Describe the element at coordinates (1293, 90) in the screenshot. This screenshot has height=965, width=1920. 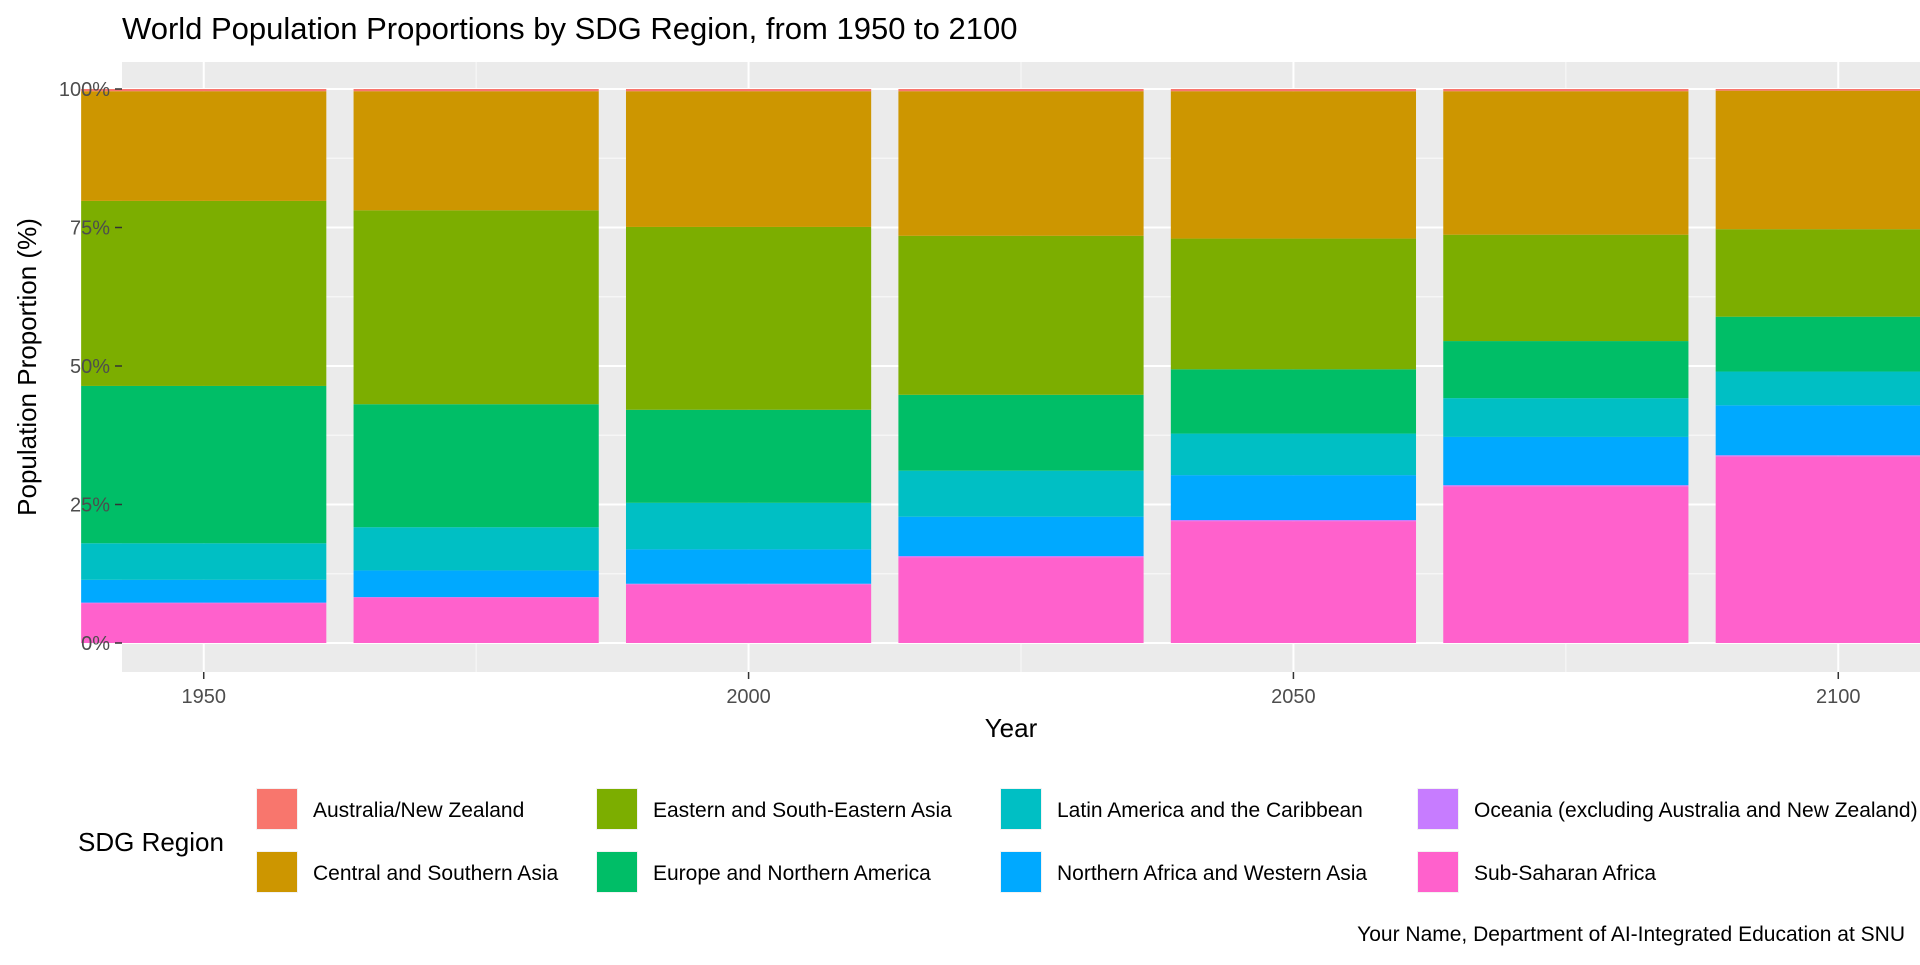
I see `bar-segment-australia-new-zealand-2050` at that location.